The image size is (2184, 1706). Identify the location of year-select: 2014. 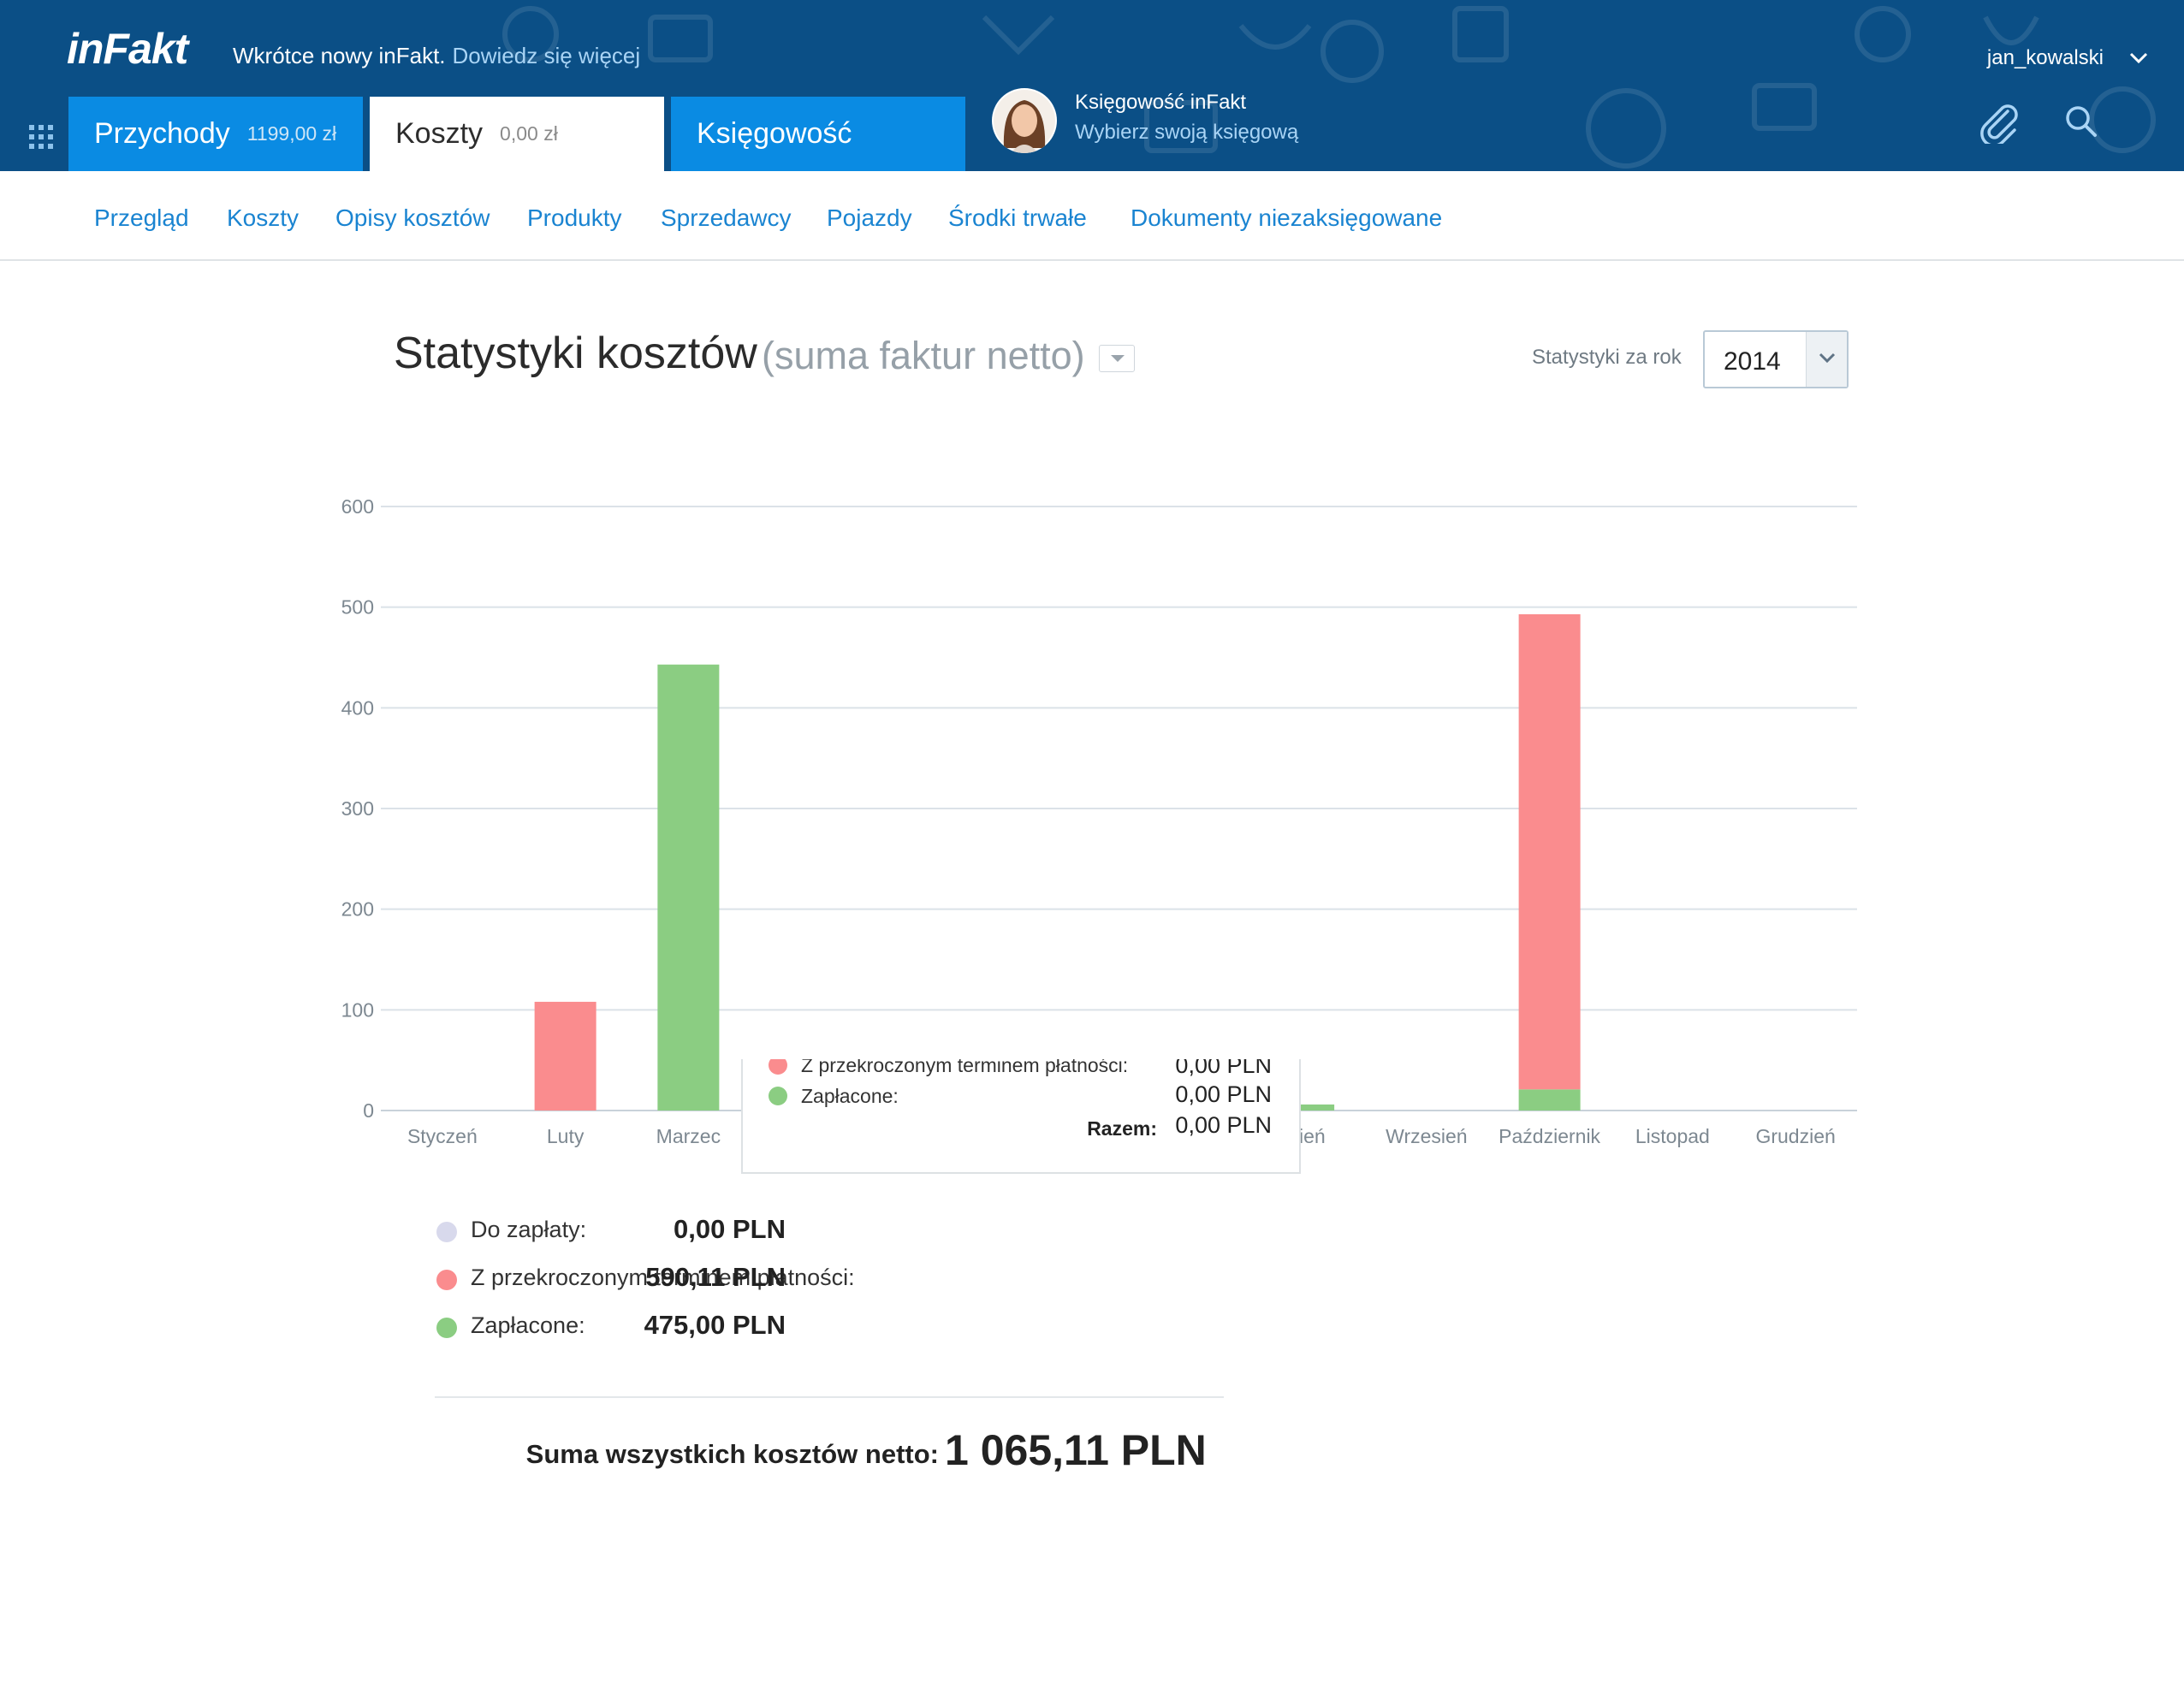
(1776, 359).